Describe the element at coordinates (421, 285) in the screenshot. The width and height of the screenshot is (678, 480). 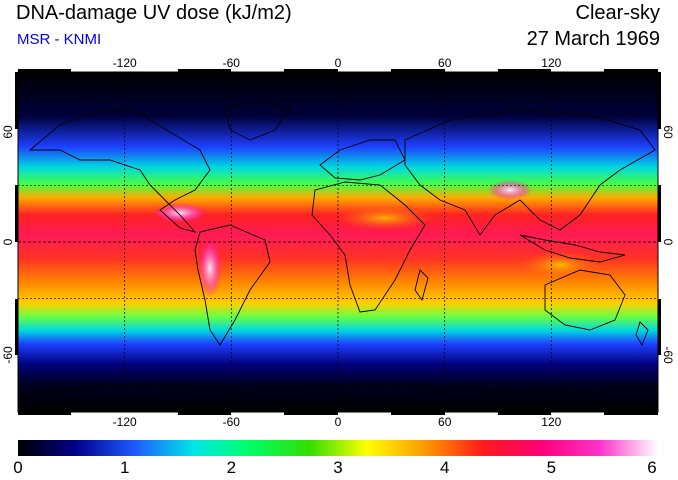
I see `coastline-madagascar` at that location.